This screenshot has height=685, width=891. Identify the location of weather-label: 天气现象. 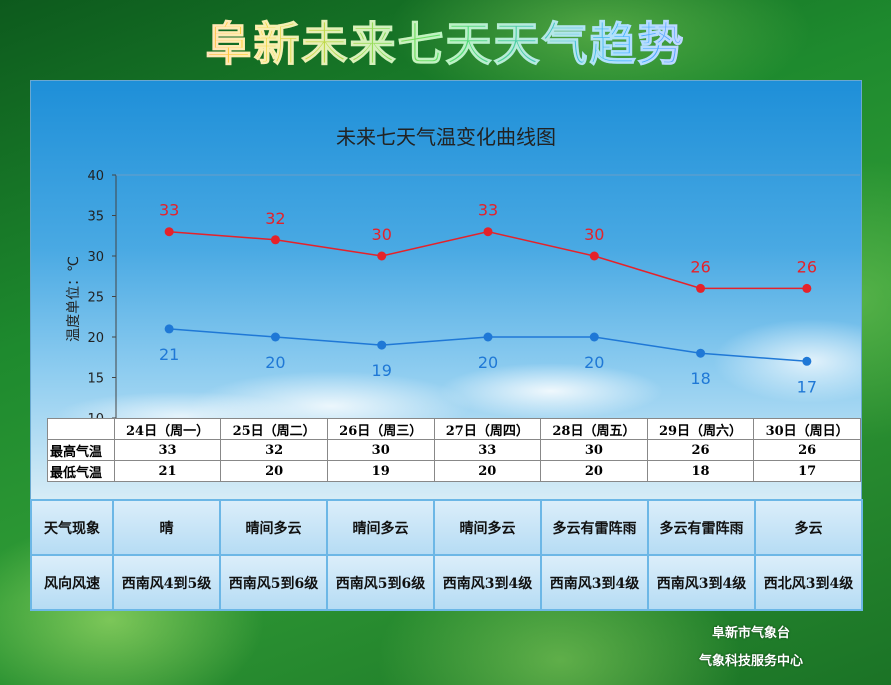
(72, 527).